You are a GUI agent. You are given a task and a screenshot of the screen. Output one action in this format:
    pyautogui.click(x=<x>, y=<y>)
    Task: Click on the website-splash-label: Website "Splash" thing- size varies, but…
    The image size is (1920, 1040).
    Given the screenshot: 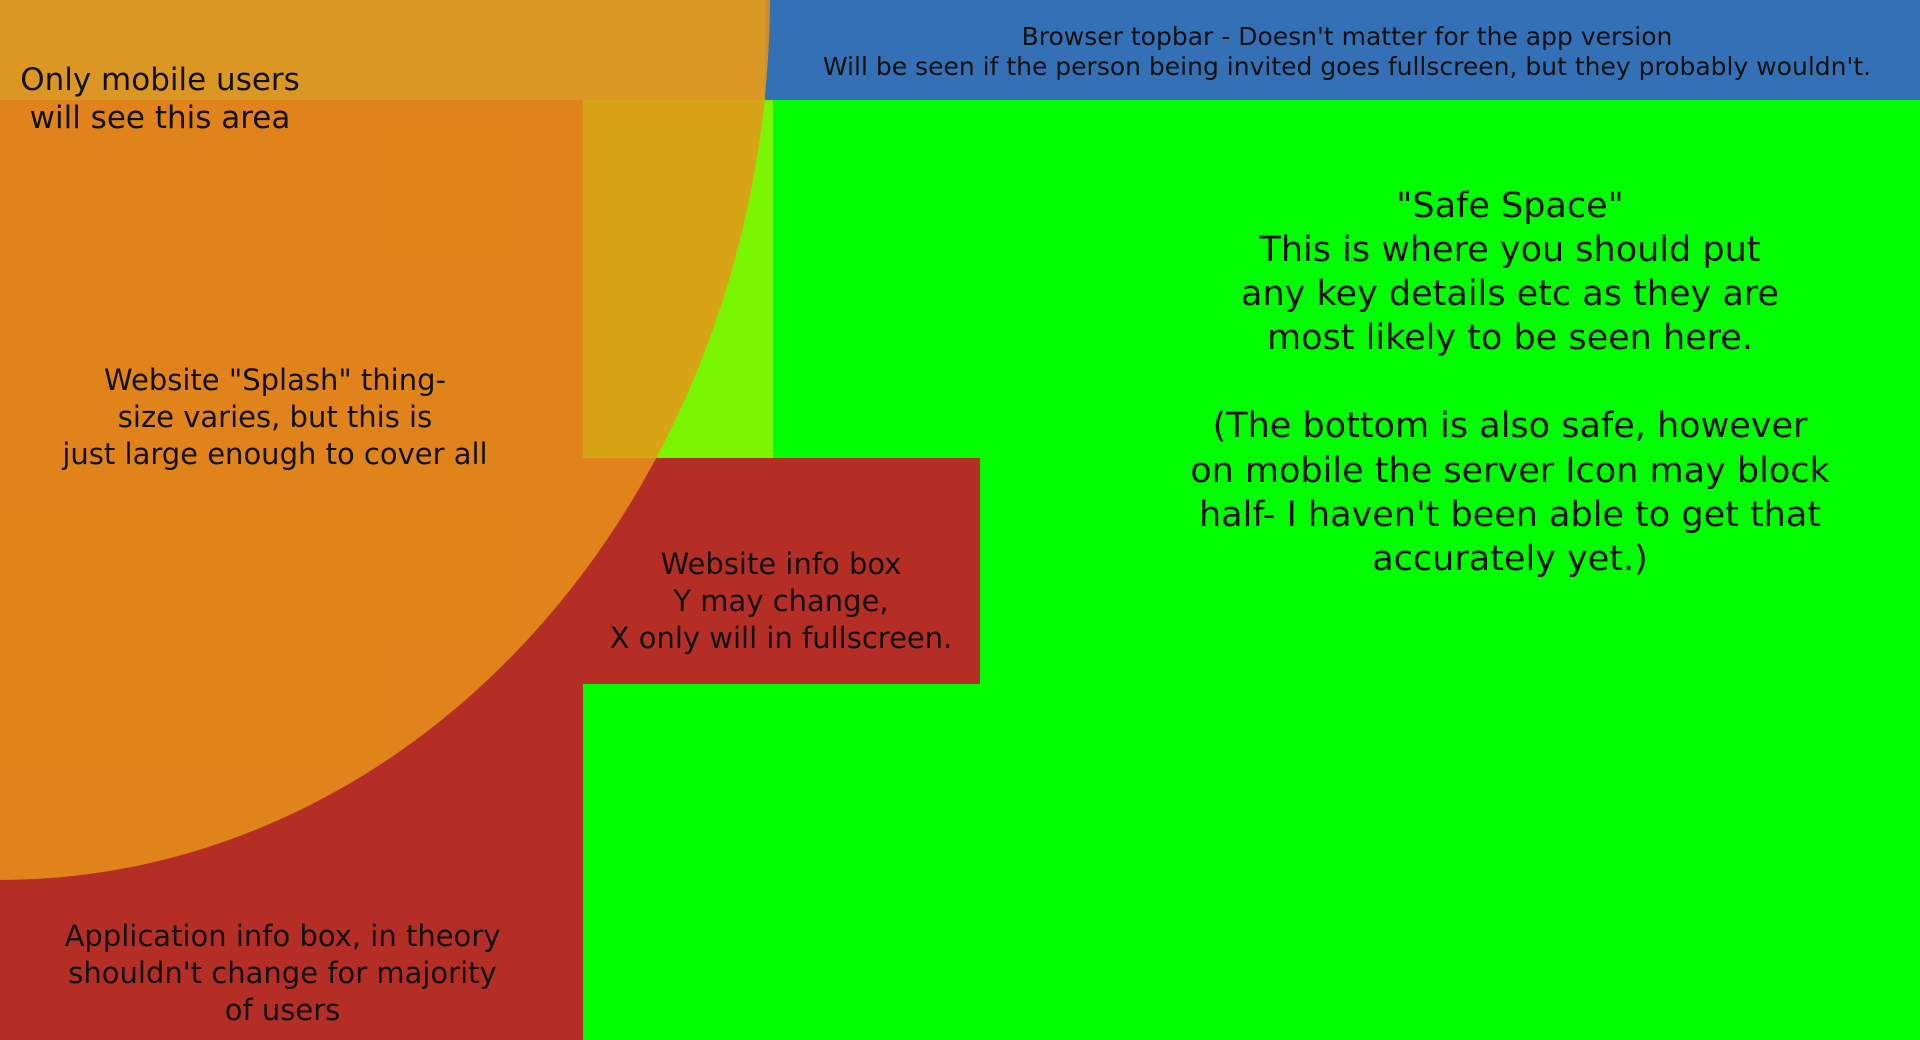 What is the action you would take?
    pyautogui.click(x=275, y=417)
    